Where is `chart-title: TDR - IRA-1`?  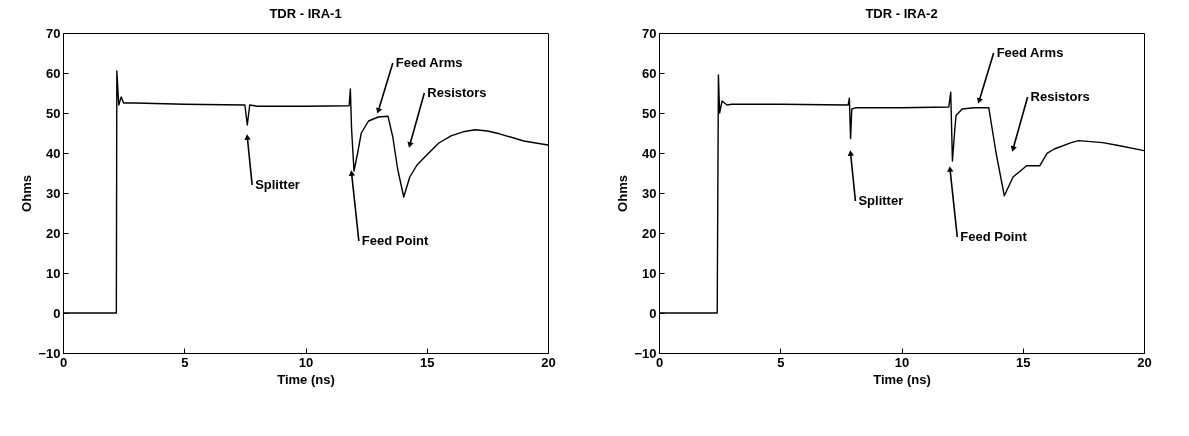 chart-title: TDR - IRA-1 is located at coordinates (305, 13).